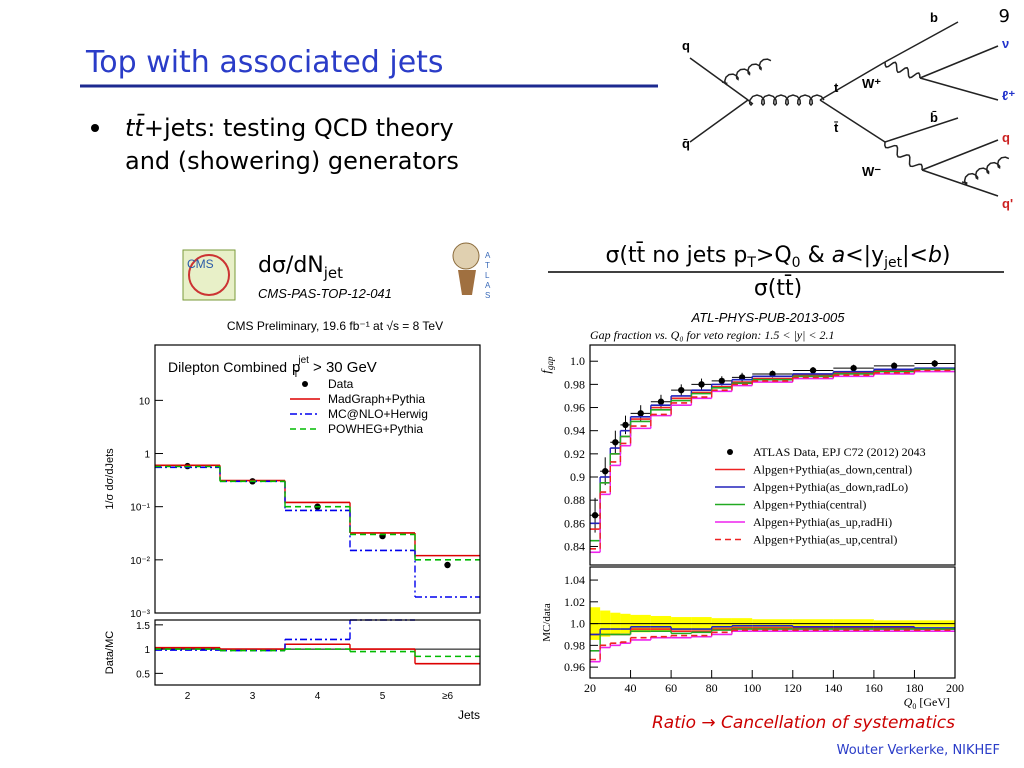  What do you see at coordinates (671, 688) in the screenshot?
I see `x-tick-label: 60` at bounding box center [671, 688].